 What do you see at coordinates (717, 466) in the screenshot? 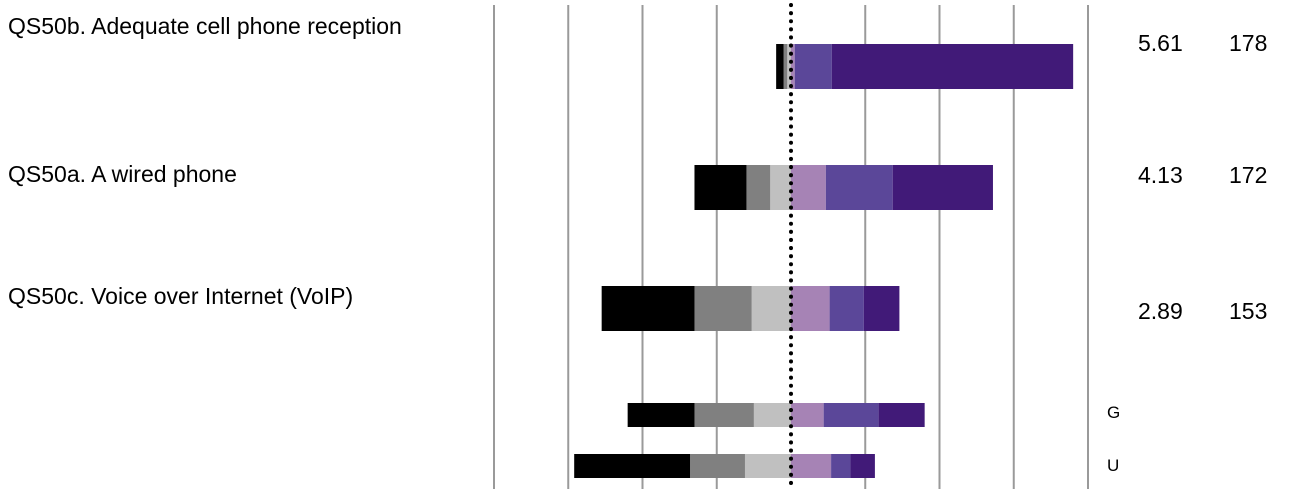
I see `bar-segment-u-negative` at bounding box center [717, 466].